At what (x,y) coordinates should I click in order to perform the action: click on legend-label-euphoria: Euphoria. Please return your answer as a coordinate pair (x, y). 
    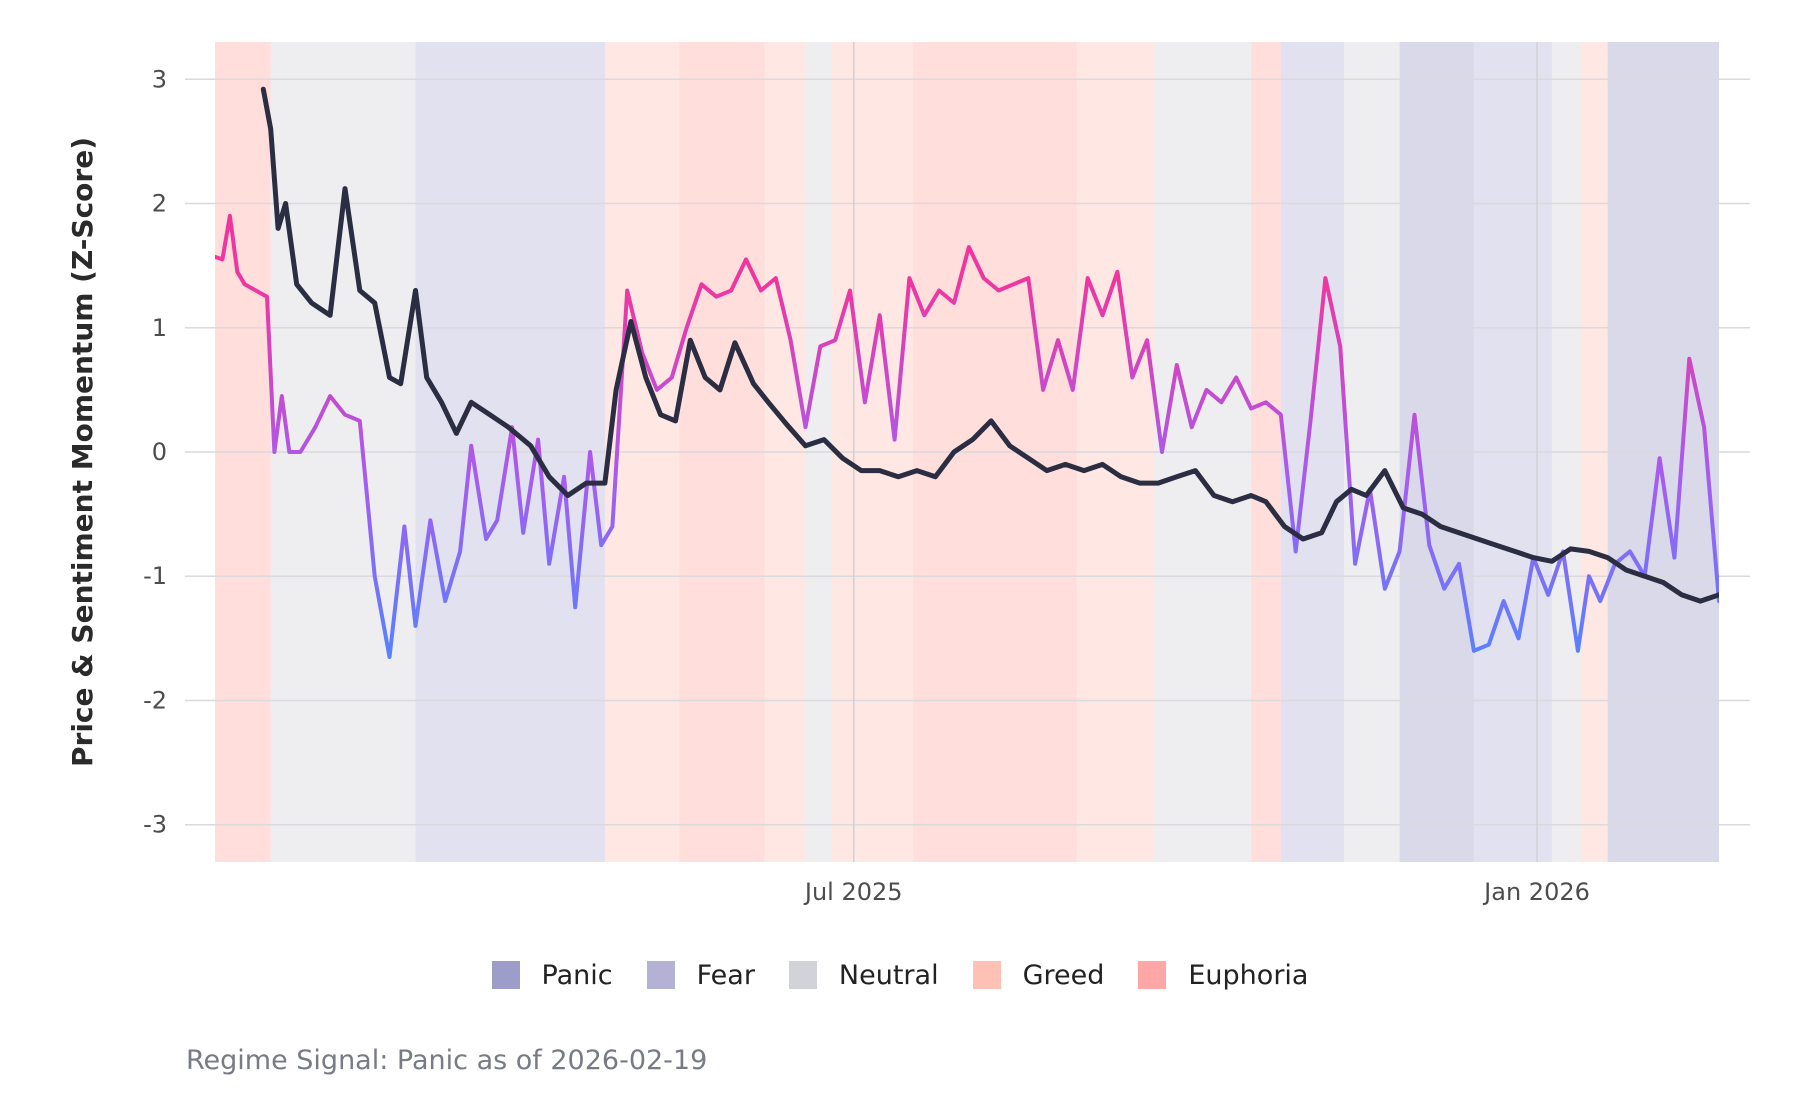
    Looking at the image, I should click on (1248, 975).